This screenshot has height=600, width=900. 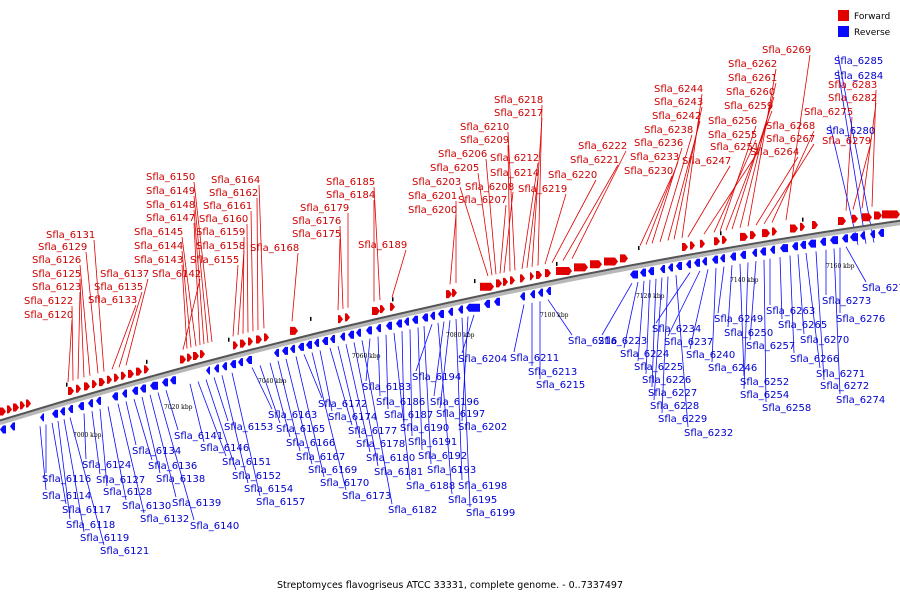 I want to click on gene-label: Sfla_6118, so click(x=90, y=525).